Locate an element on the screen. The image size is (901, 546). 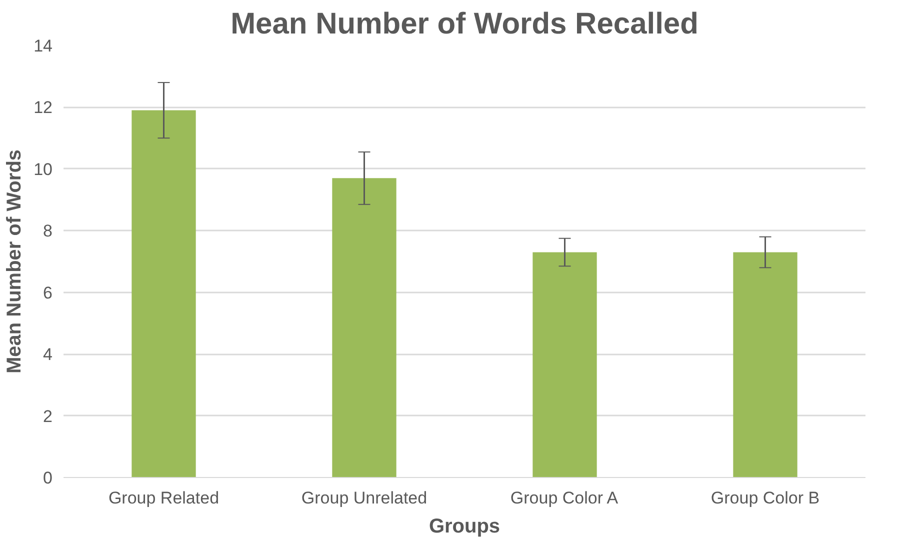
y-tick-label: 14 is located at coordinates (43, 46).